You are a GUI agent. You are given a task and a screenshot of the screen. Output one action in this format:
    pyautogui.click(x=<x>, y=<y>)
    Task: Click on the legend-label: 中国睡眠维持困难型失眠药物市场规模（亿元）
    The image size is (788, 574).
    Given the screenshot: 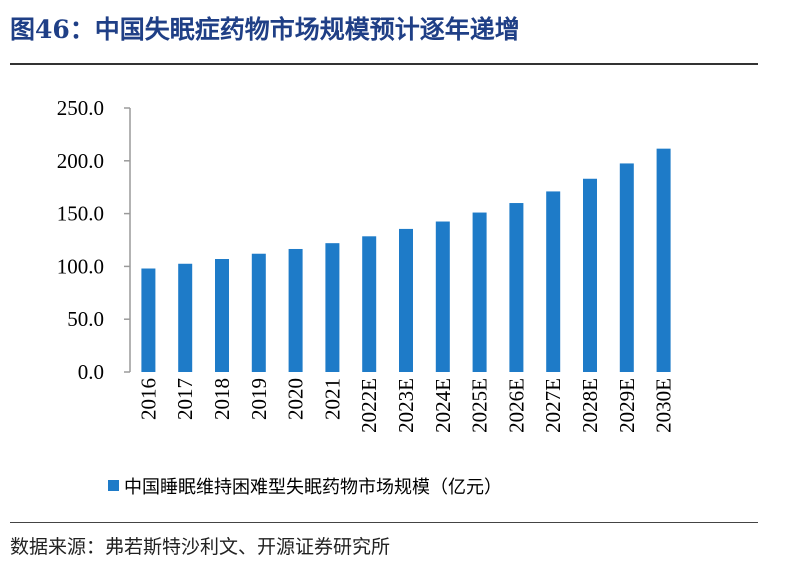 What is the action you would take?
    pyautogui.click(x=313, y=487)
    